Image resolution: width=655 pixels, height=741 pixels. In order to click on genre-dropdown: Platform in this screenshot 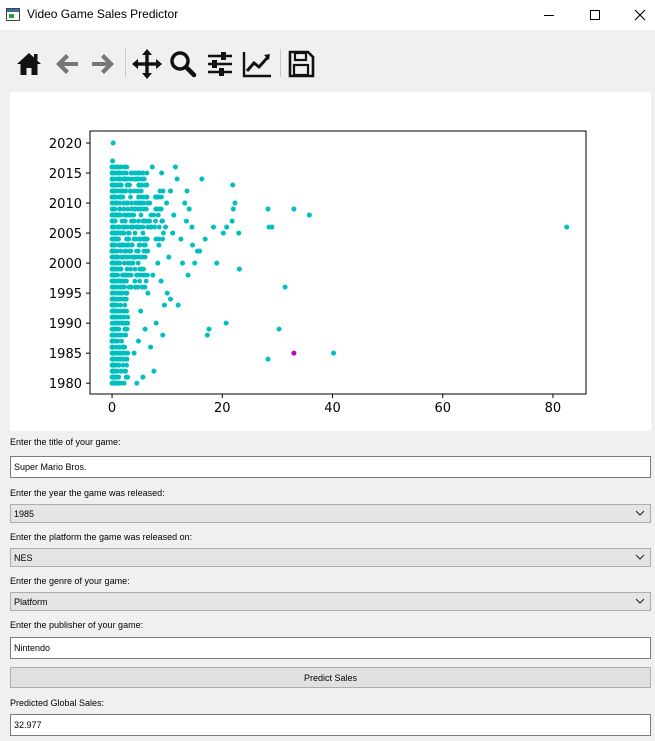, I will do `click(330, 601)`.